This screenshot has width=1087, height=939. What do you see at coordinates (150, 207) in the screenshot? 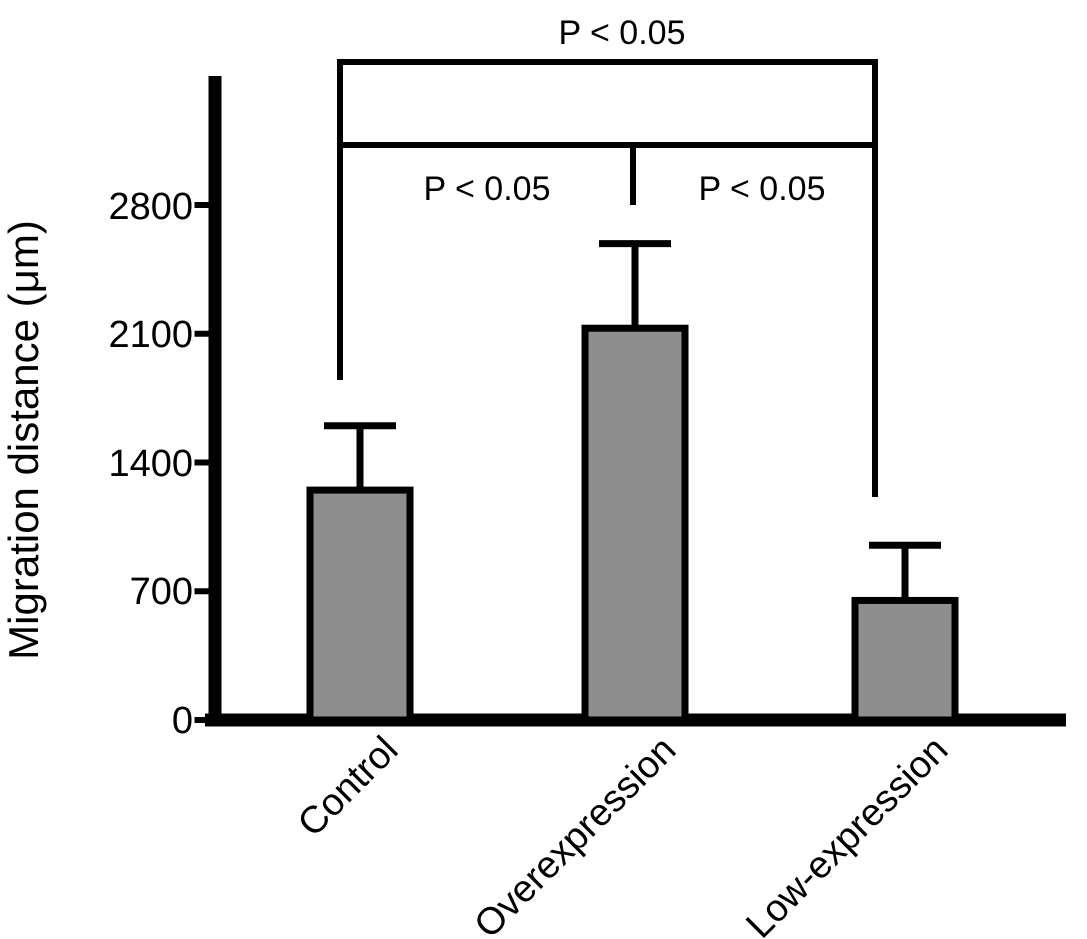
I see `y-tick-label-2800: 2800` at bounding box center [150, 207].